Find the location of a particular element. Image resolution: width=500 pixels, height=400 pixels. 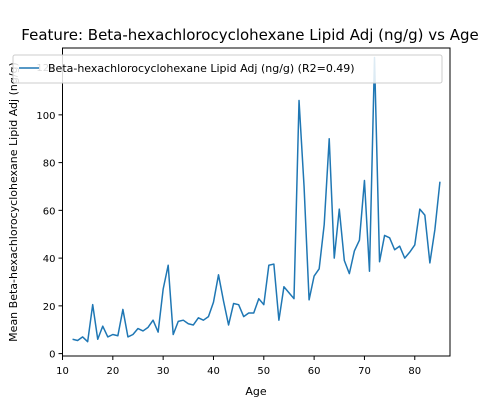

y-tick-label: 80 is located at coordinates (49, 164).